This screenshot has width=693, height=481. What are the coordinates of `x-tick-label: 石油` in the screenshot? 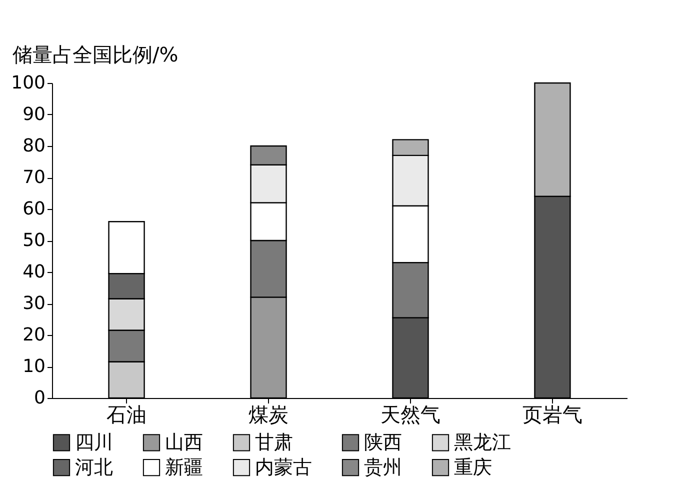 It's located at (126, 414).